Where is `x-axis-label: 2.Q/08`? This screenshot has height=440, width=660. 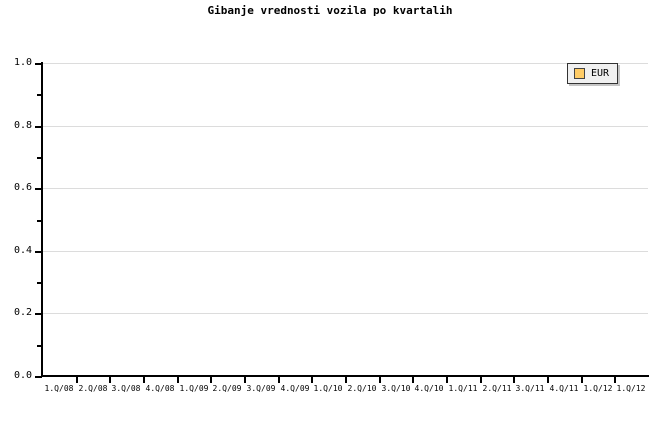 x-axis-label: 2.Q/08 is located at coordinates (93, 388).